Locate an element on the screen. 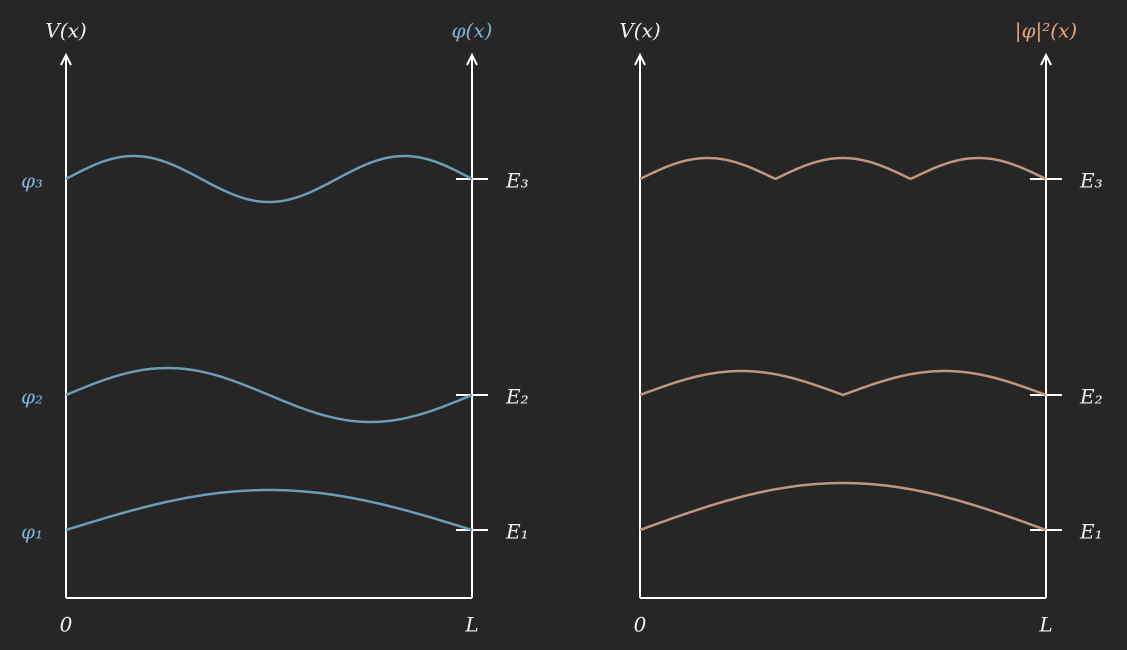  axis-label: φ(x) is located at coordinates (472, 31).